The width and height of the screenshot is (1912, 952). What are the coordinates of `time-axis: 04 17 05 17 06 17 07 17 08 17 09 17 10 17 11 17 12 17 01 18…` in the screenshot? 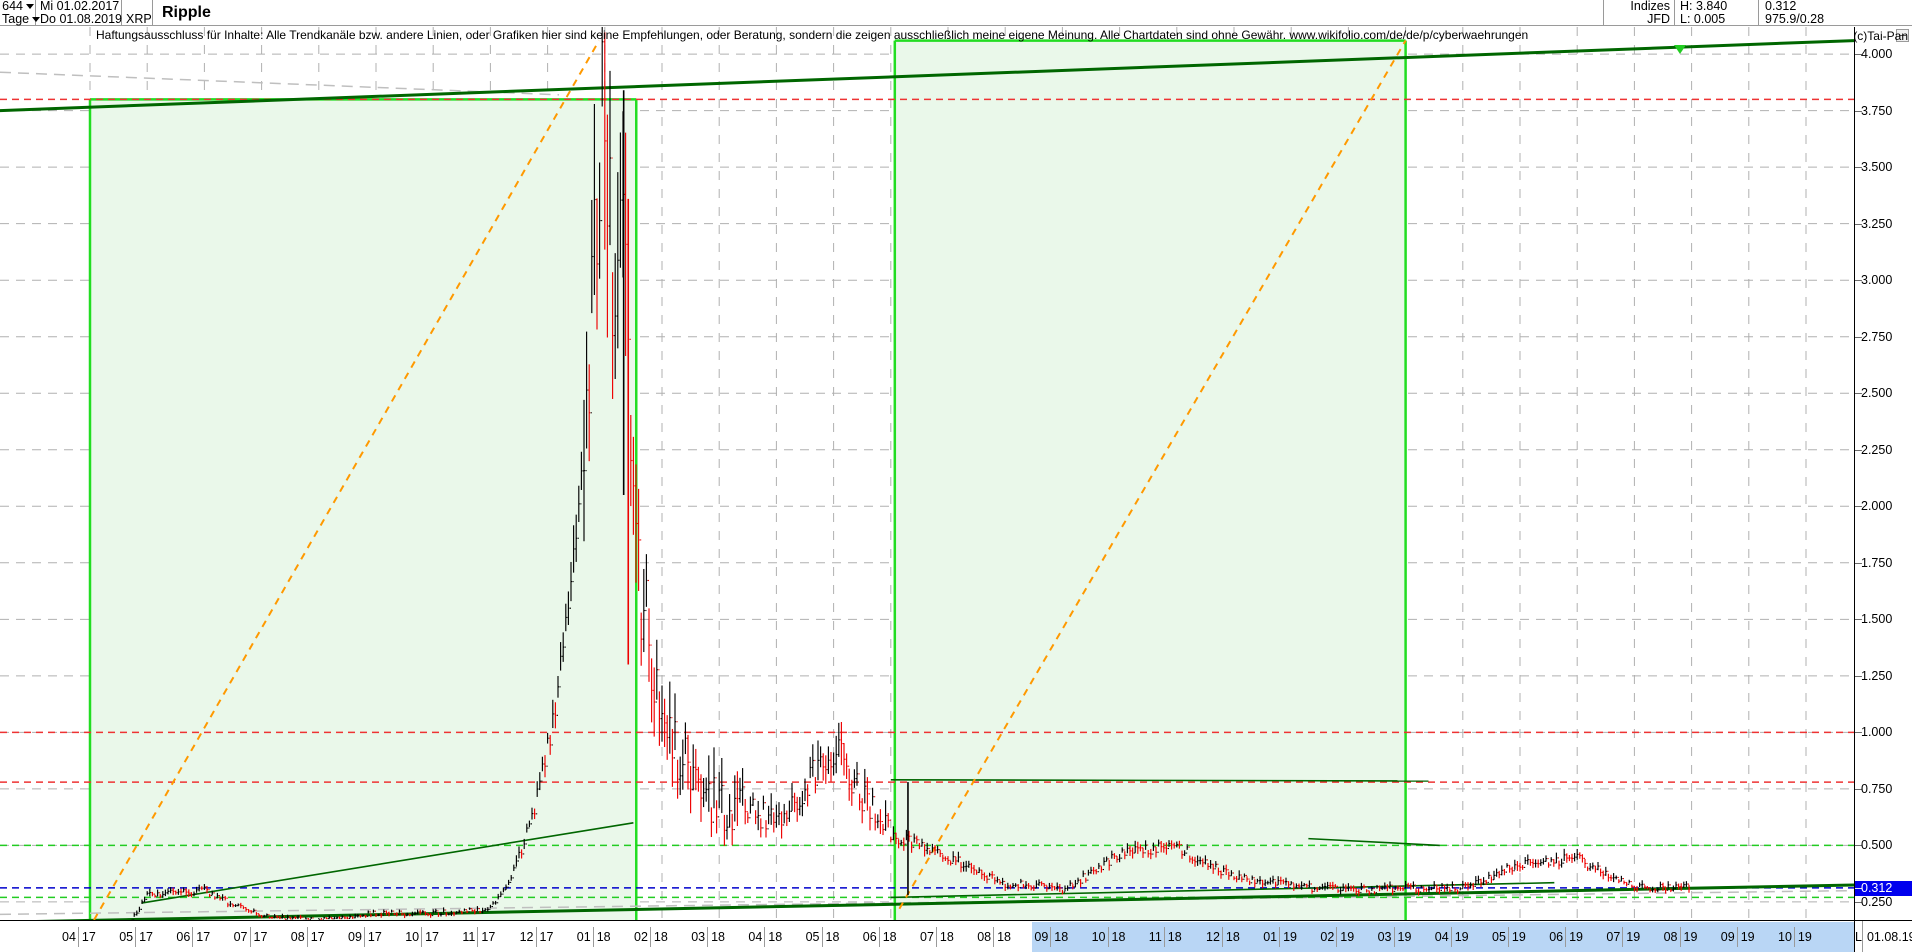 It's located at (927, 936).